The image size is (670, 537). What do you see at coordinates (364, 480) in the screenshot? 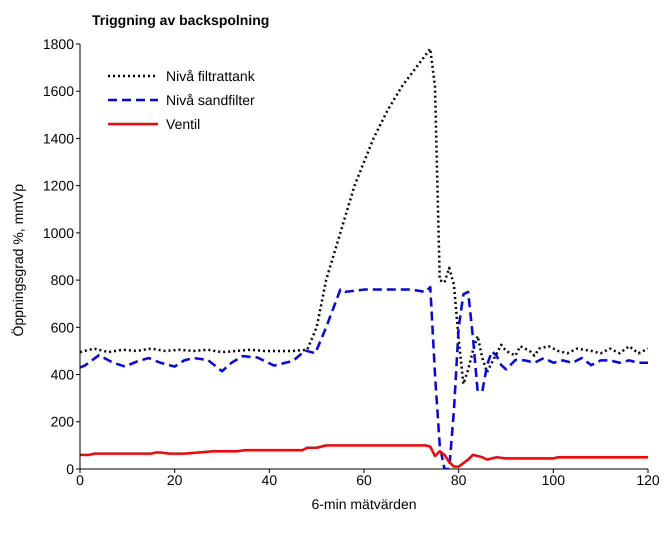
I see `x-tick-label: 60` at bounding box center [364, 480].